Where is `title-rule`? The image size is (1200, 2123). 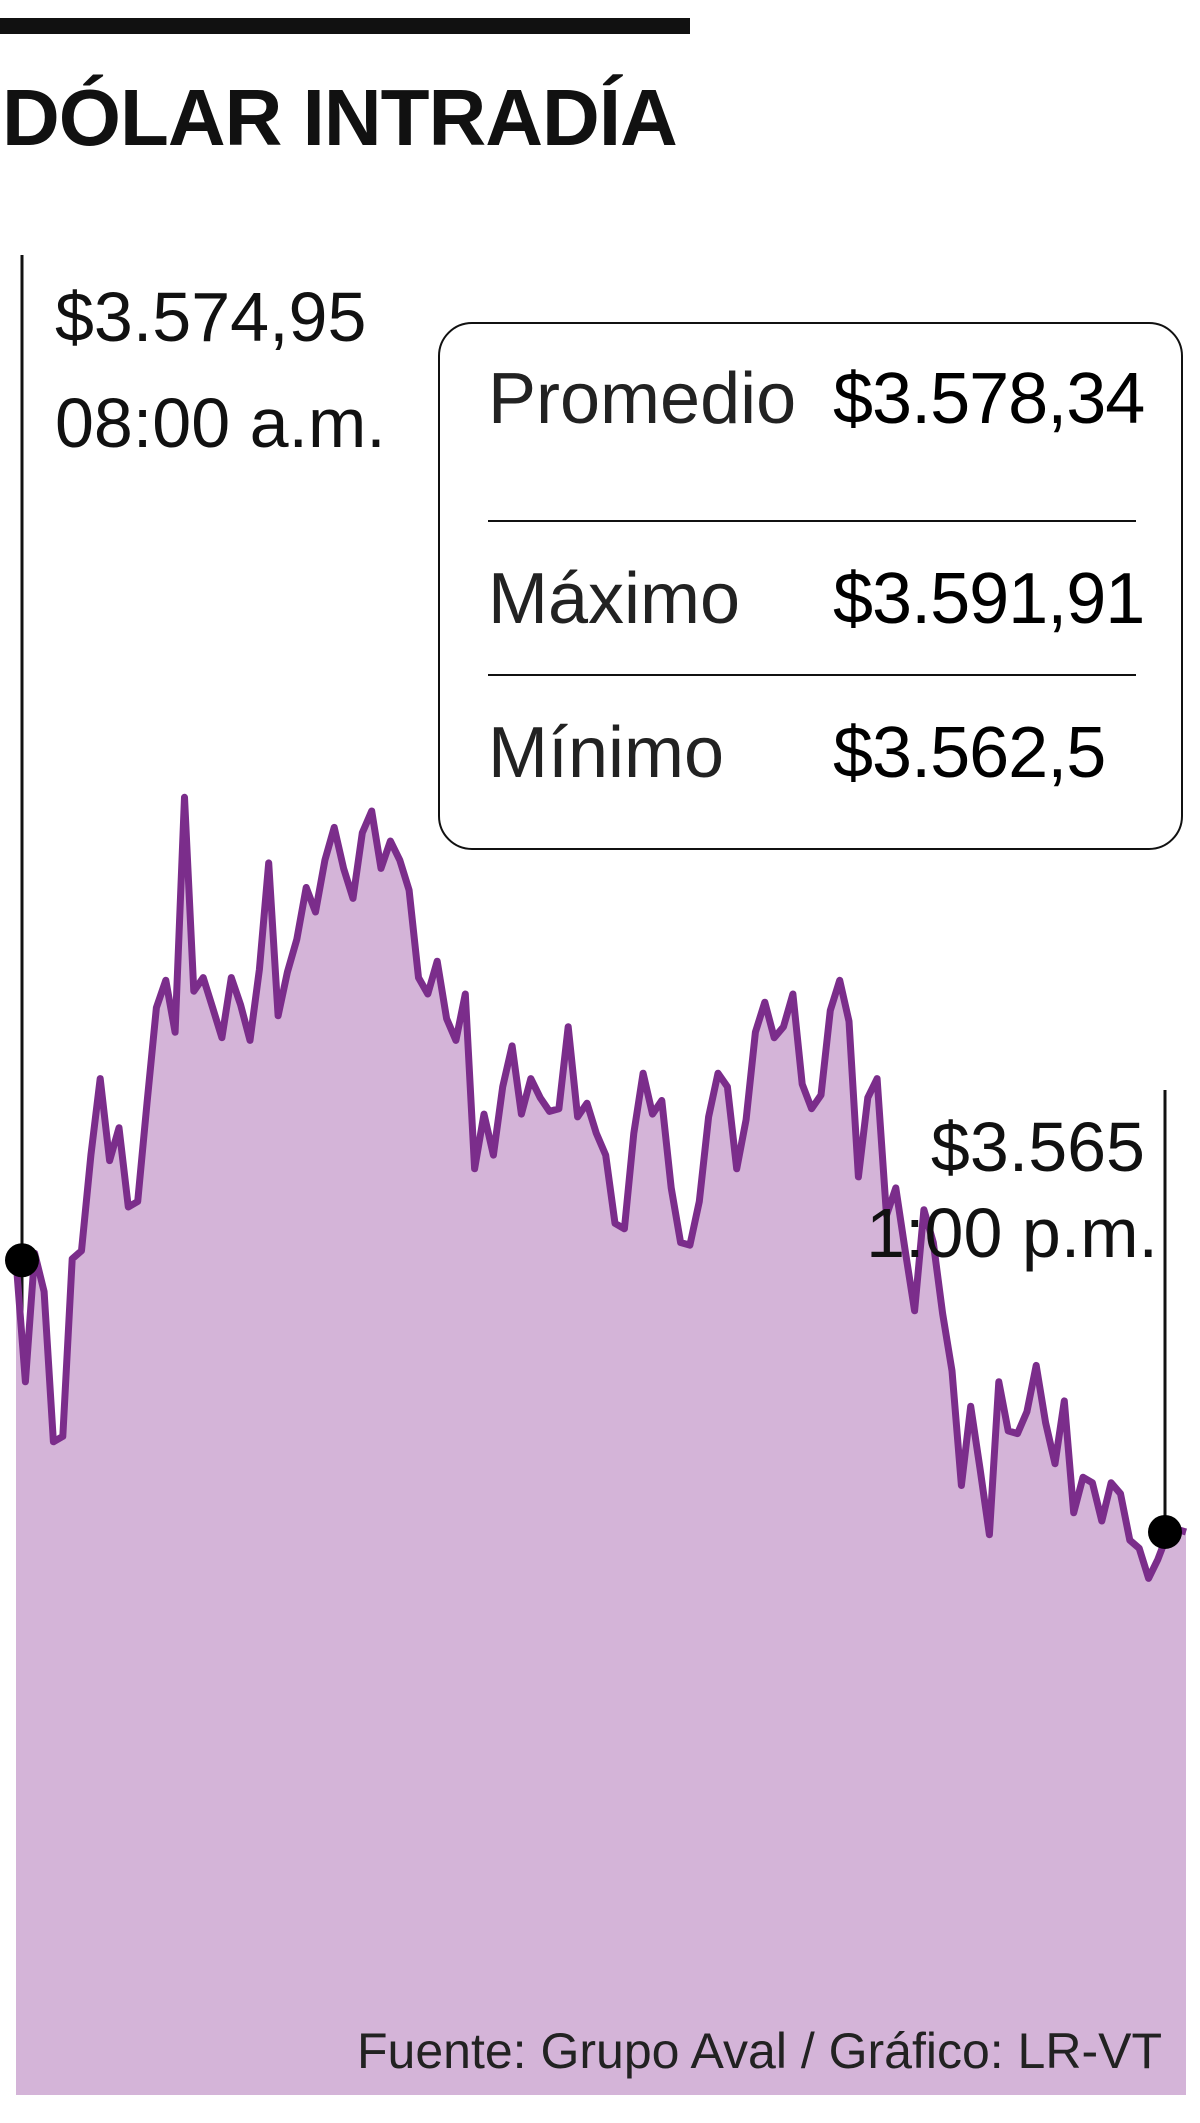 title-rule is located at coordinates (345, 26).